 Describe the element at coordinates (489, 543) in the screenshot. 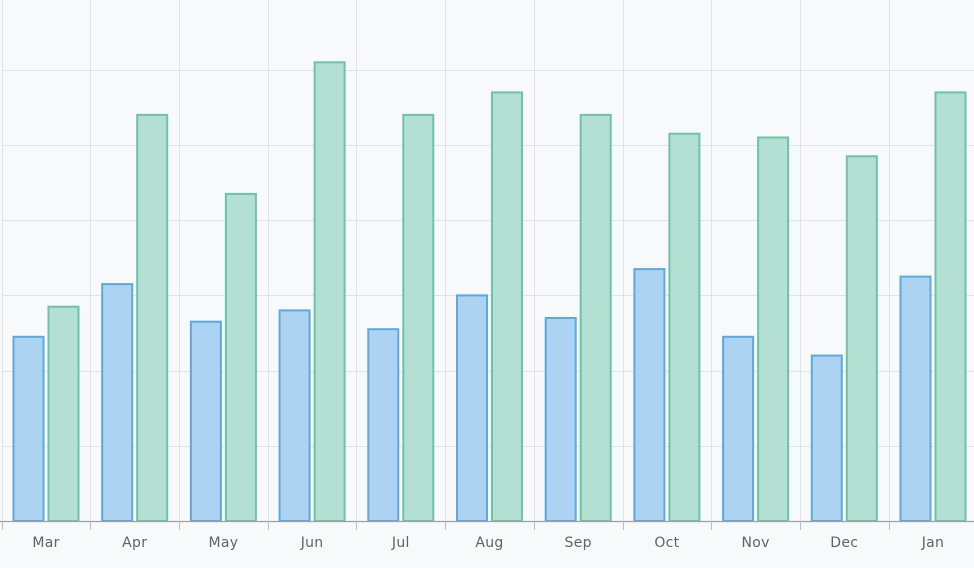

I see `x-tick-label: Aug` at that location.